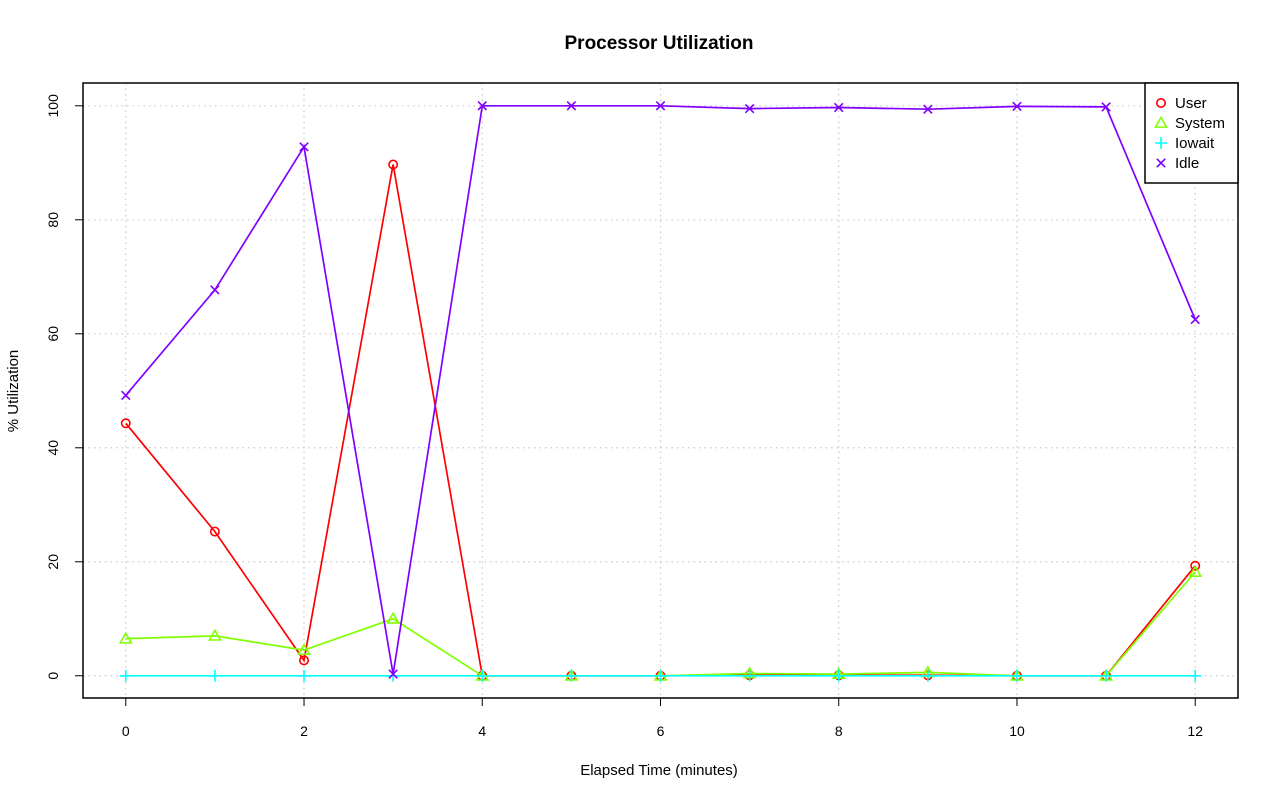 This screenshot has height=801, width=1280. Describe the element at coordinates (1017, 731) in the screenshot. I see `x-tick-label: 10` at that location.